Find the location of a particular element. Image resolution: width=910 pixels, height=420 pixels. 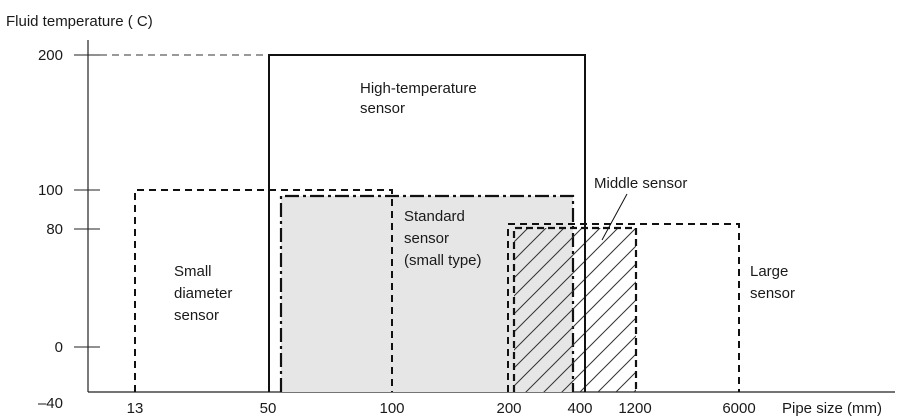

x-tick-label-13: 13 is located at coordinates (135, 408).